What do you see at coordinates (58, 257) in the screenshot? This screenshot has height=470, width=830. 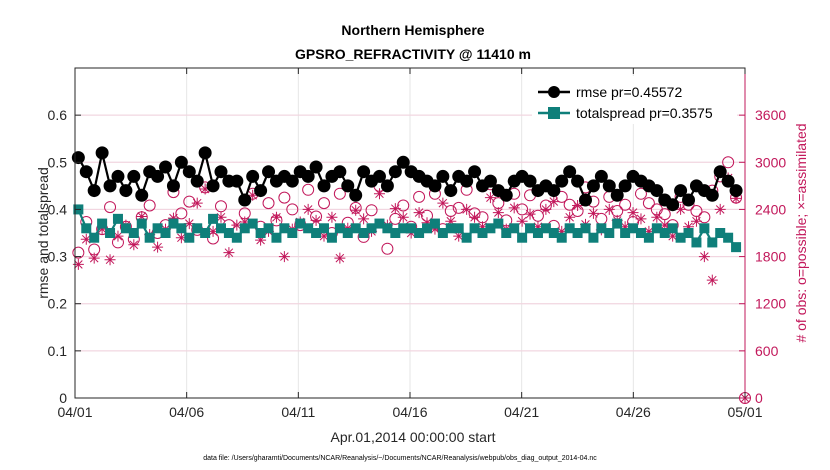 I see `y-tick-label: 0.3` at bounding box center [58, 257].